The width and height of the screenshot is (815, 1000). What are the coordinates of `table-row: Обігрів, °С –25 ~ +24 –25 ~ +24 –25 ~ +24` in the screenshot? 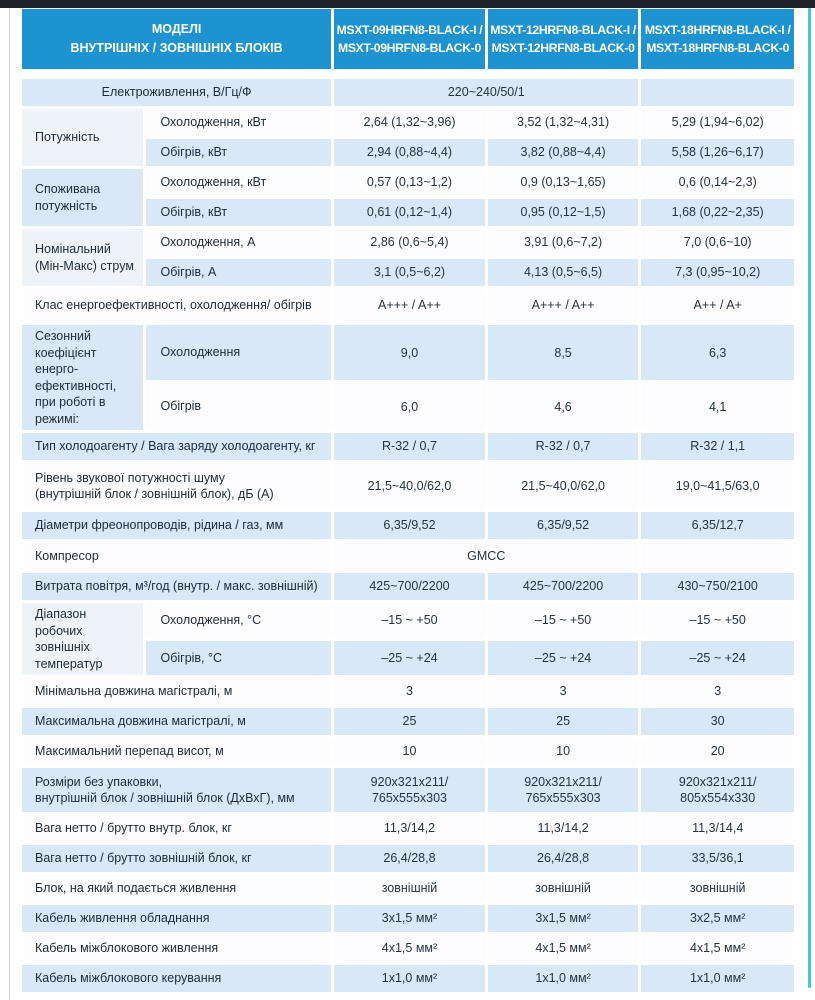 It's located at (408, 657).